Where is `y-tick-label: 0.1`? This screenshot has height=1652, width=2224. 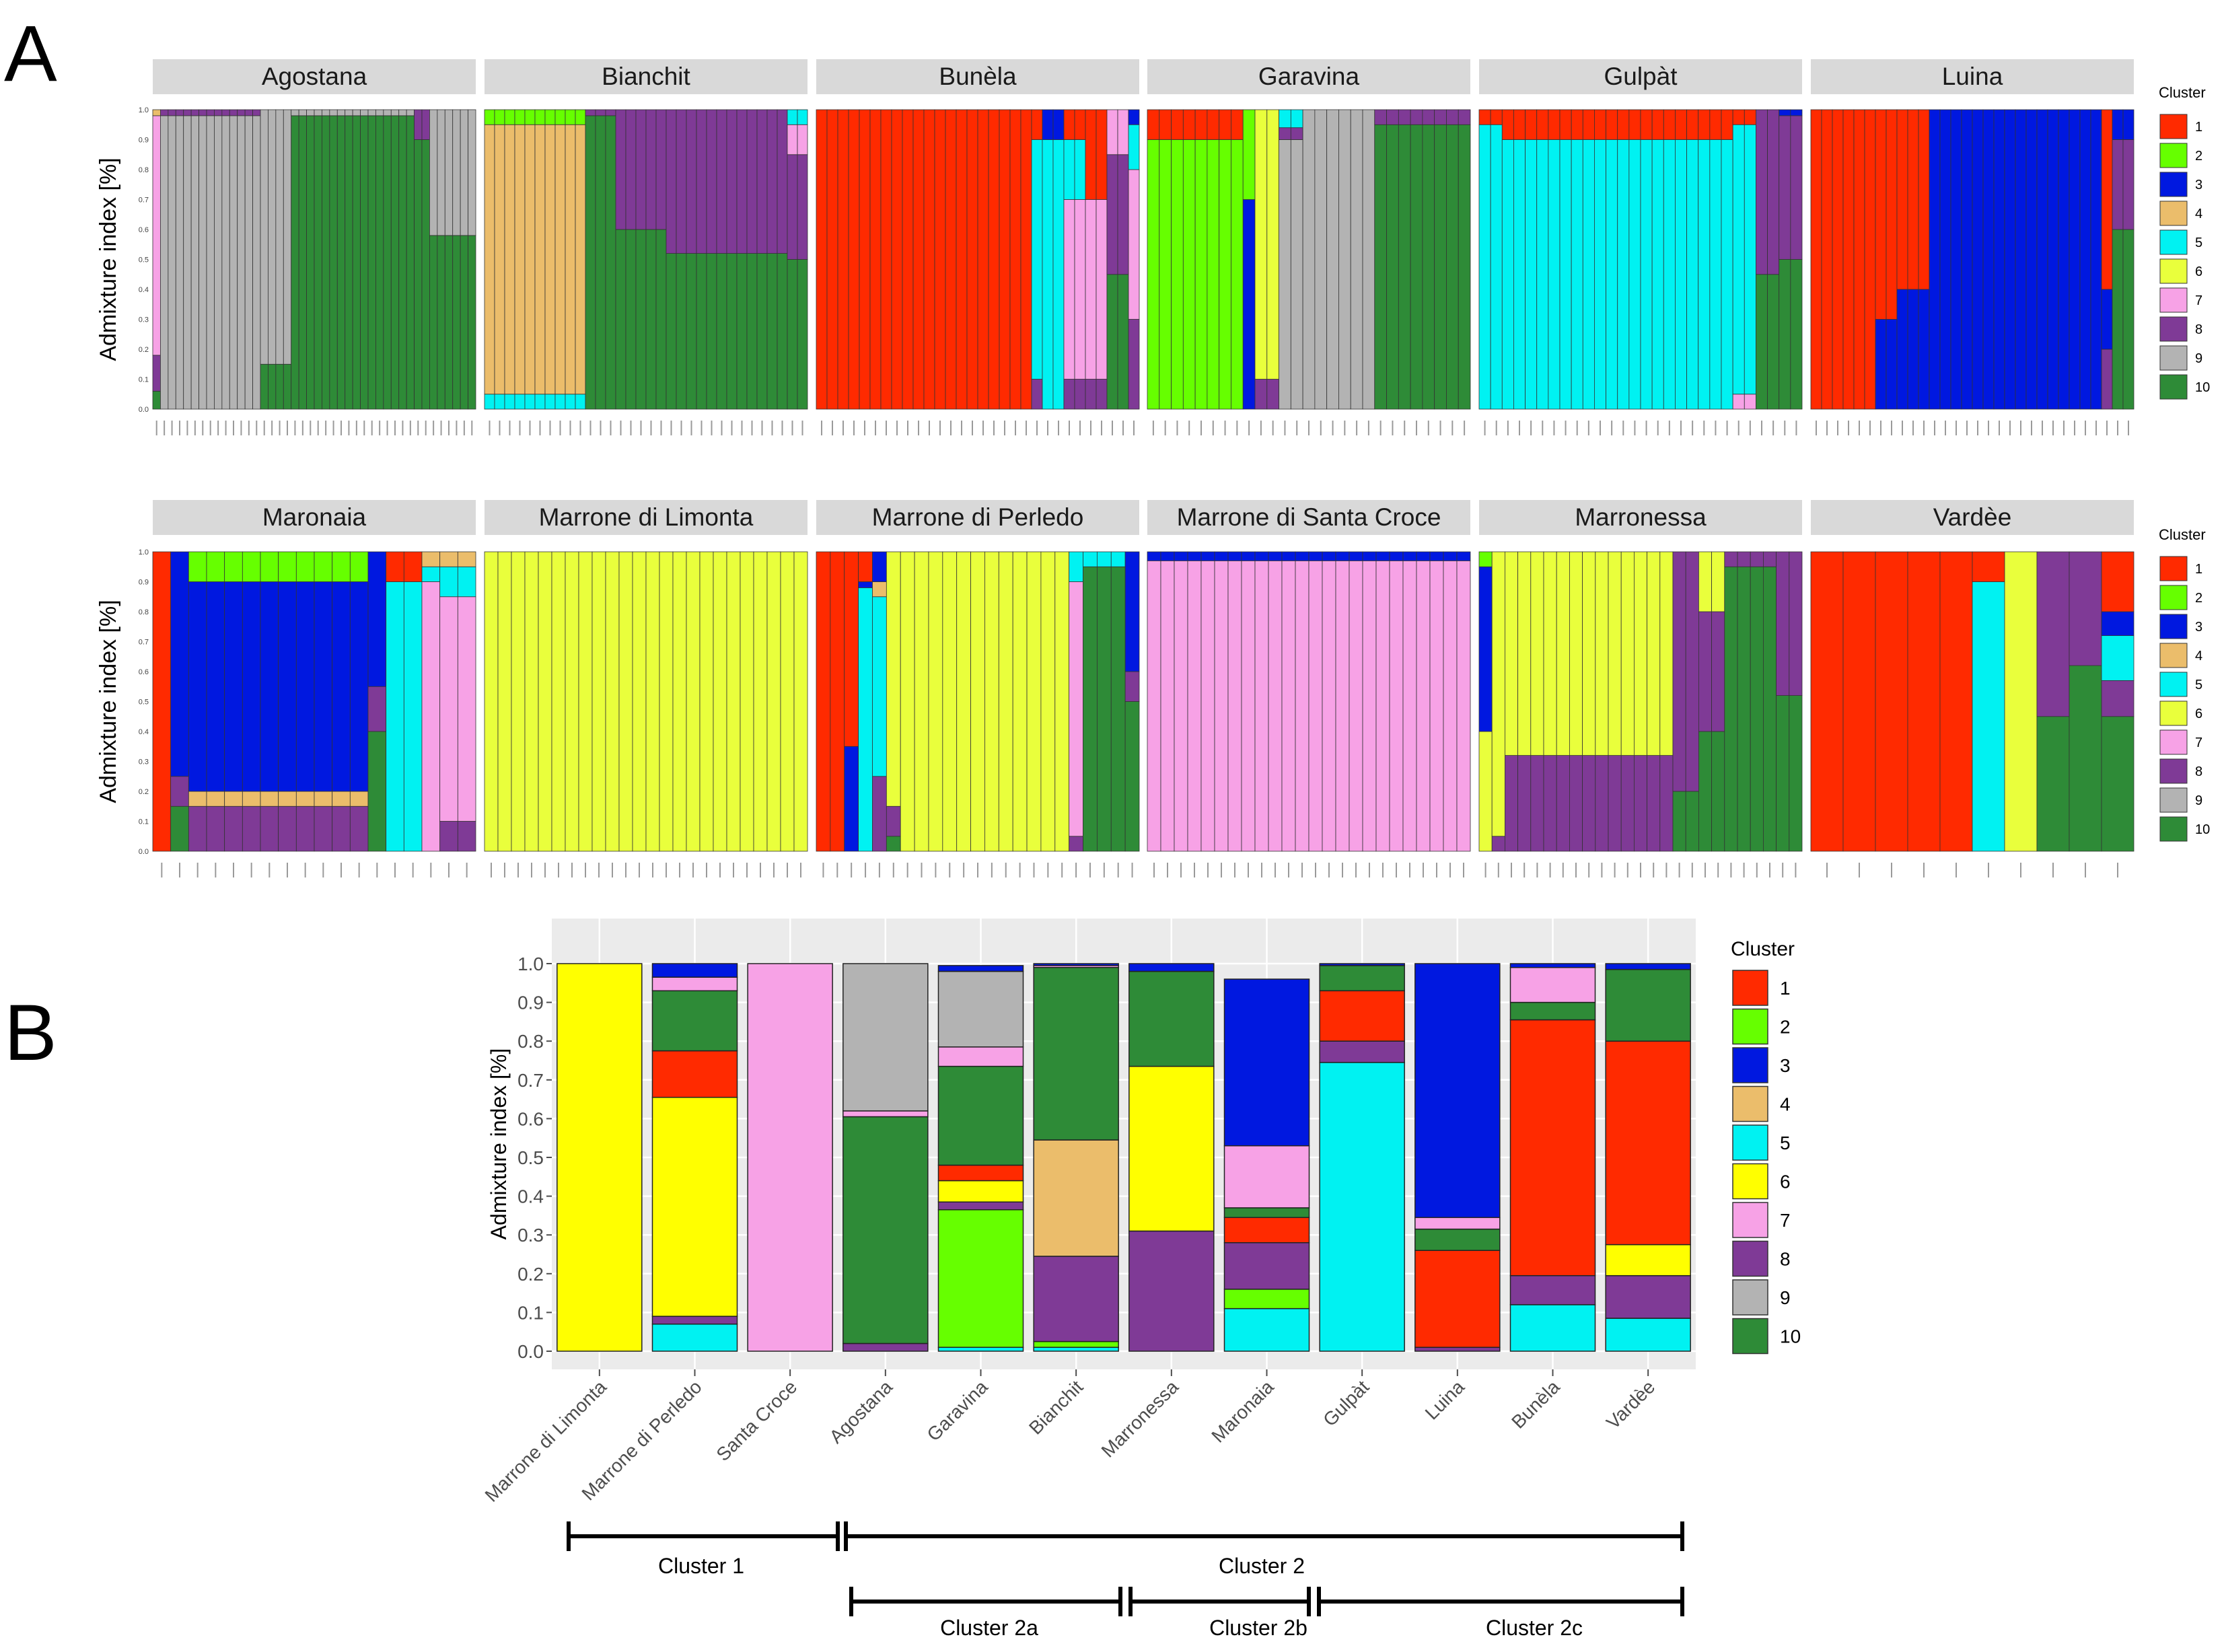 y-tick-label: 0.1 is located at coordinates (144, 380).